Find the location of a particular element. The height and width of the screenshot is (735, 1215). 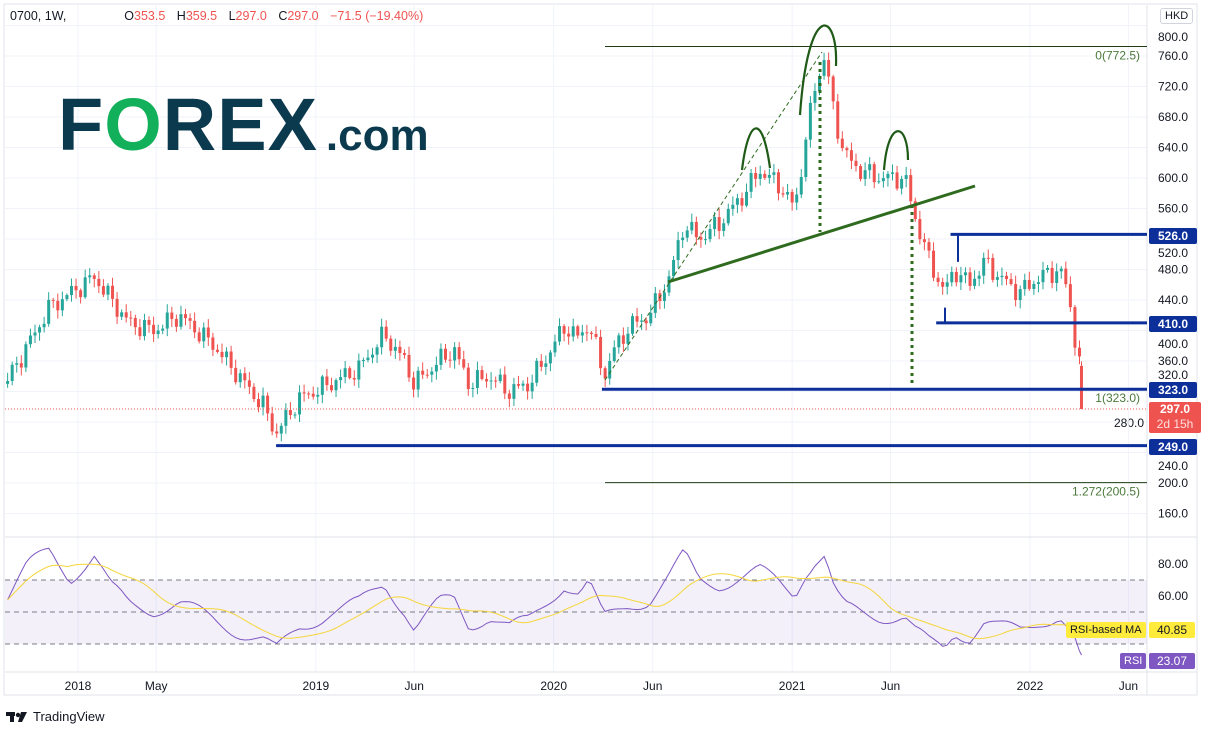

tradingview-branding: TradingView is located at coordinates (55, 716).